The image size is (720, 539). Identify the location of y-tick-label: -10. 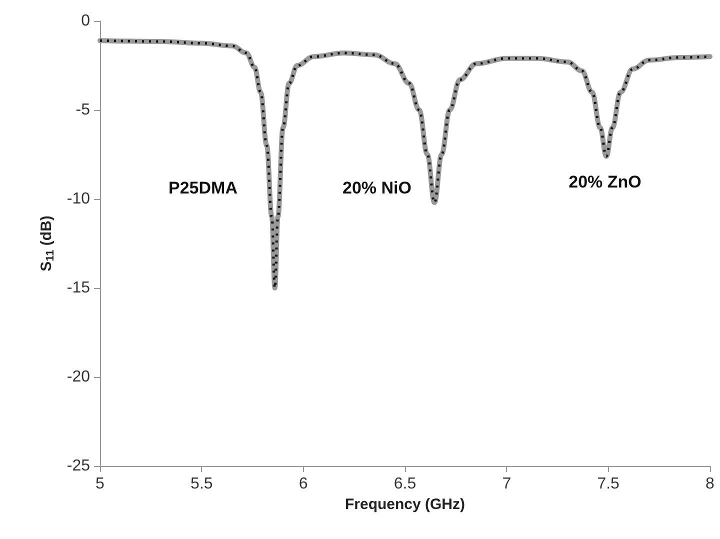
(78, 199).